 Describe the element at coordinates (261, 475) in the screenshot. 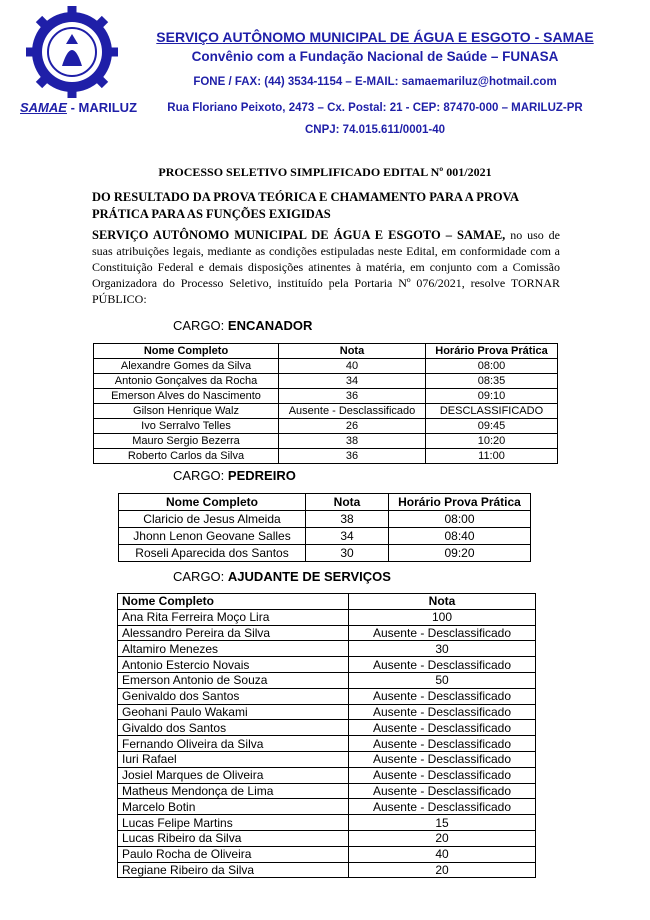

I see `cargo-name: PEDREIRO` at that location.